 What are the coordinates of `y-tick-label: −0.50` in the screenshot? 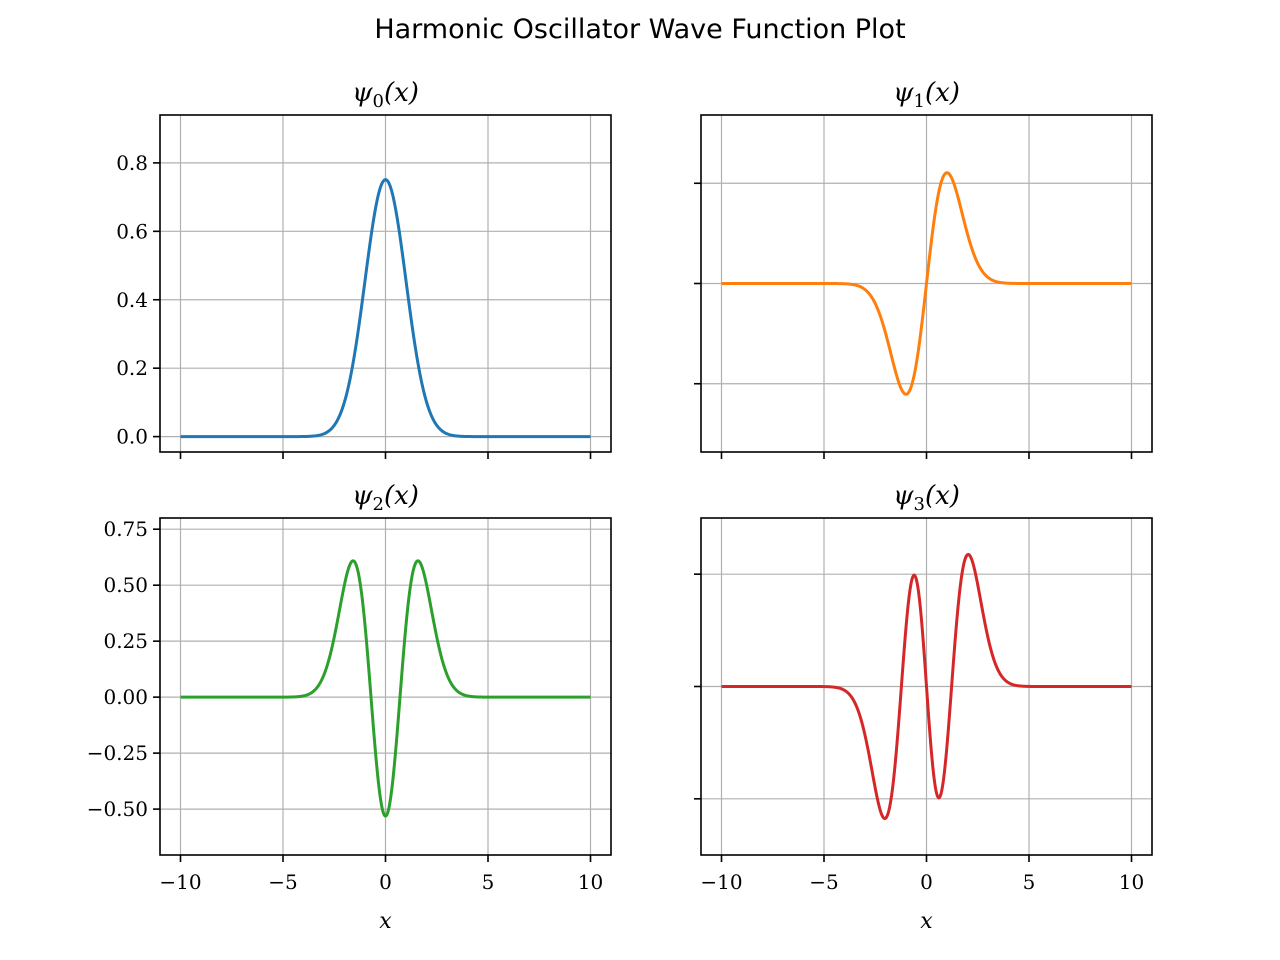 It's located at (117, 809).